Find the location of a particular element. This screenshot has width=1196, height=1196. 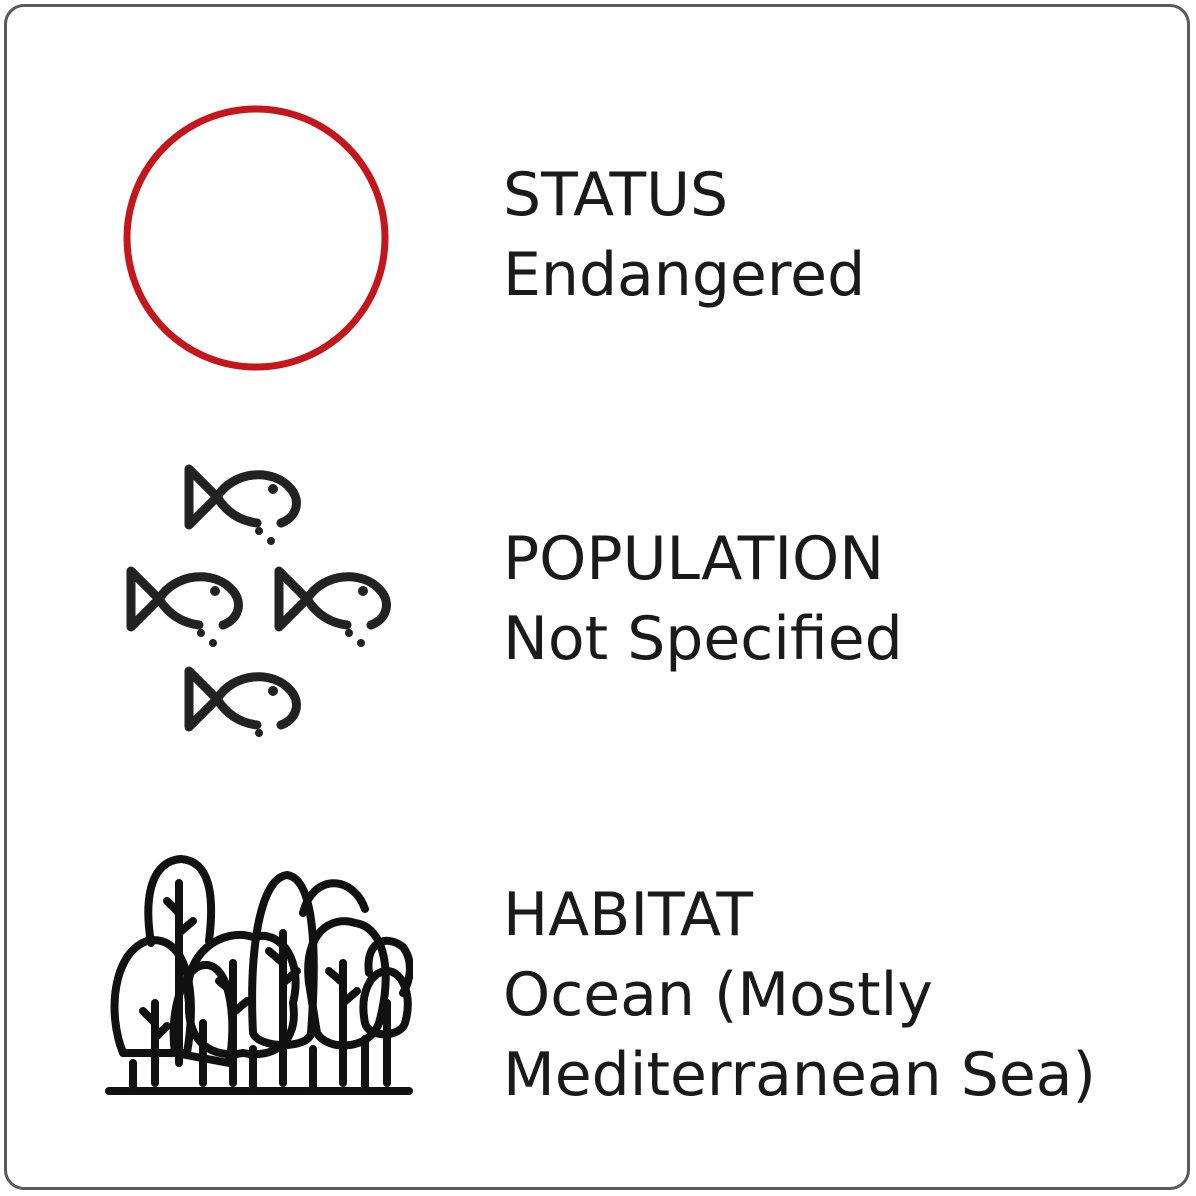

habitat-text: HABITAT Ocean (Mostly Mediterranean Sea) is located at coordinates (799, 995).